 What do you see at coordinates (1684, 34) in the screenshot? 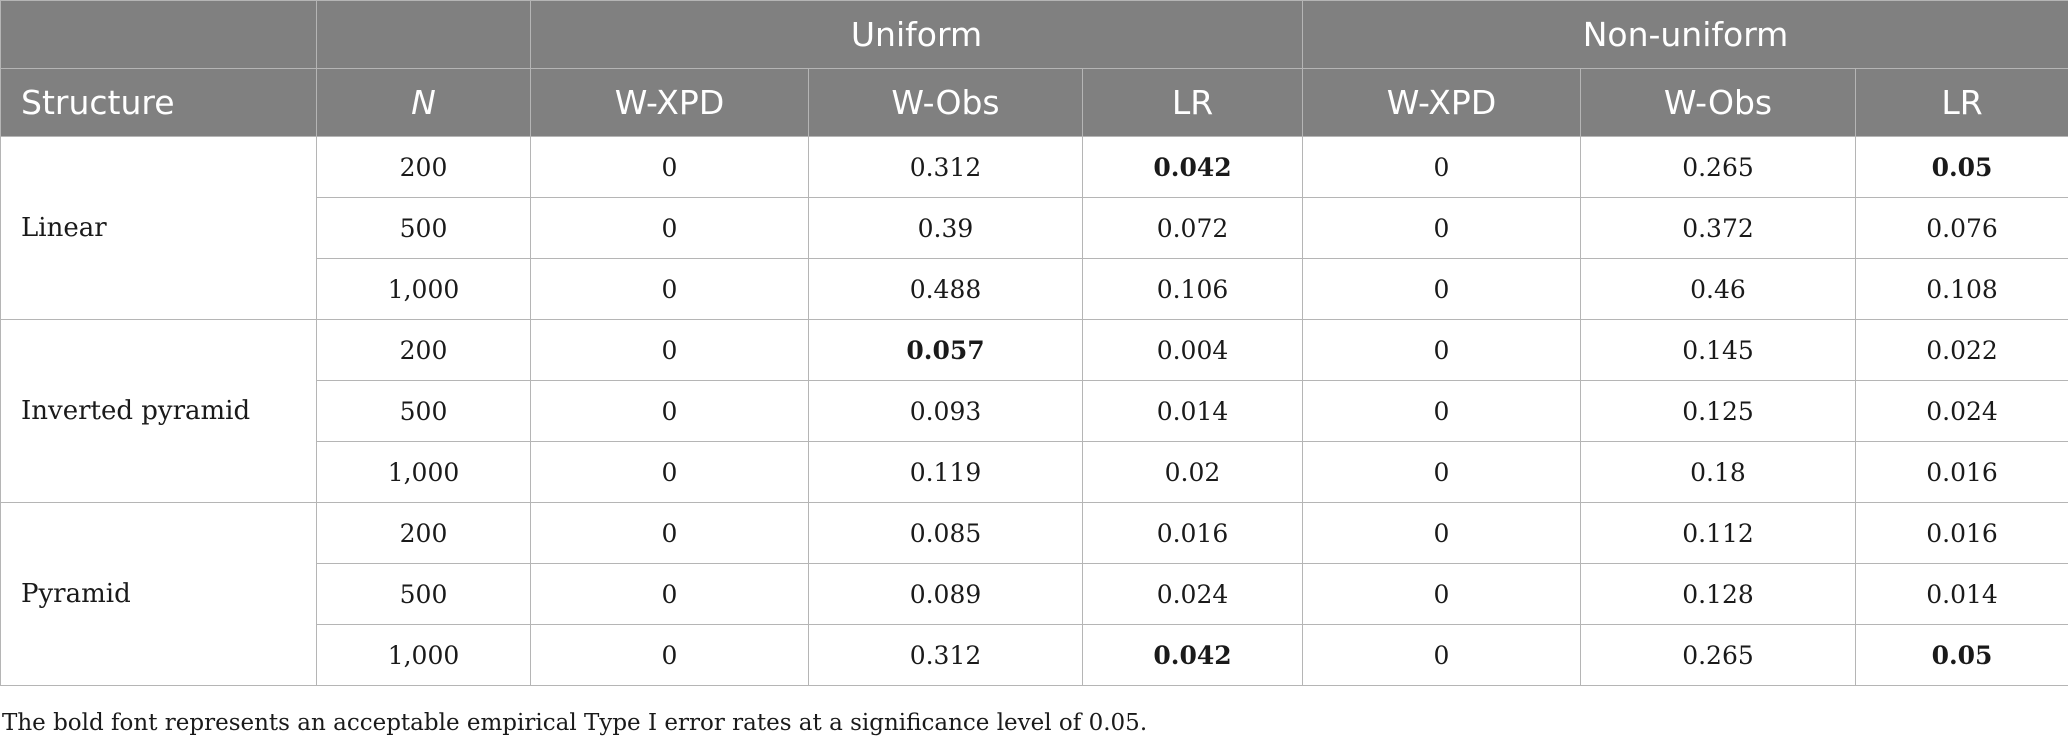
I see `header-group-nonuniform: Non-uniform` at bounding box center [1684, 34].